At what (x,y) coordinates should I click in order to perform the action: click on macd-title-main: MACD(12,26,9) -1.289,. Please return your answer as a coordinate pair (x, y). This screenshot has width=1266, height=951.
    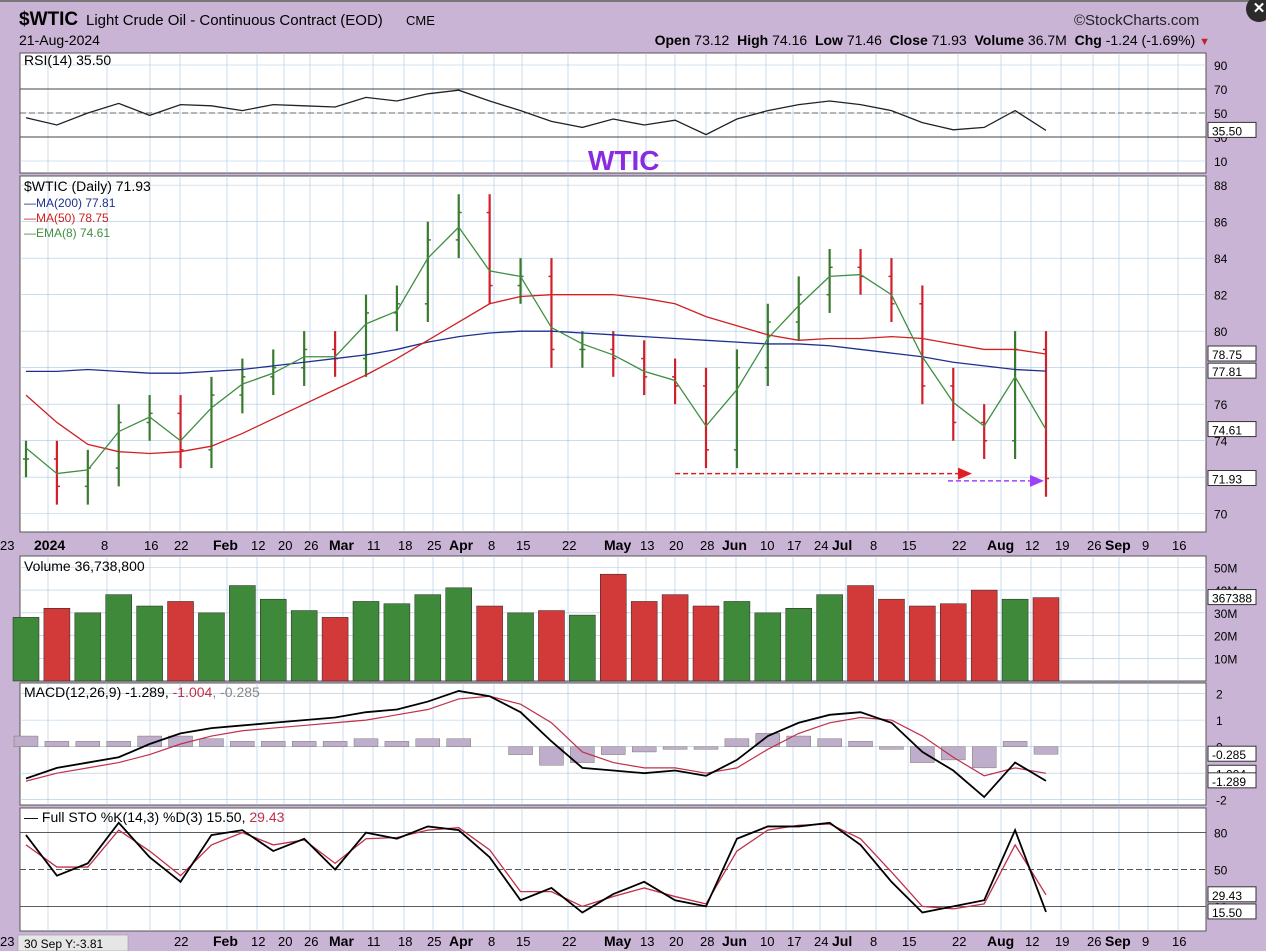
    Looking at the image, I should click on (98, 692).